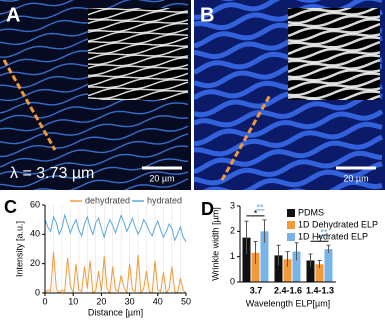  I want to click on legend-label: 1D Dehydrated ELP, so click(338, 224).